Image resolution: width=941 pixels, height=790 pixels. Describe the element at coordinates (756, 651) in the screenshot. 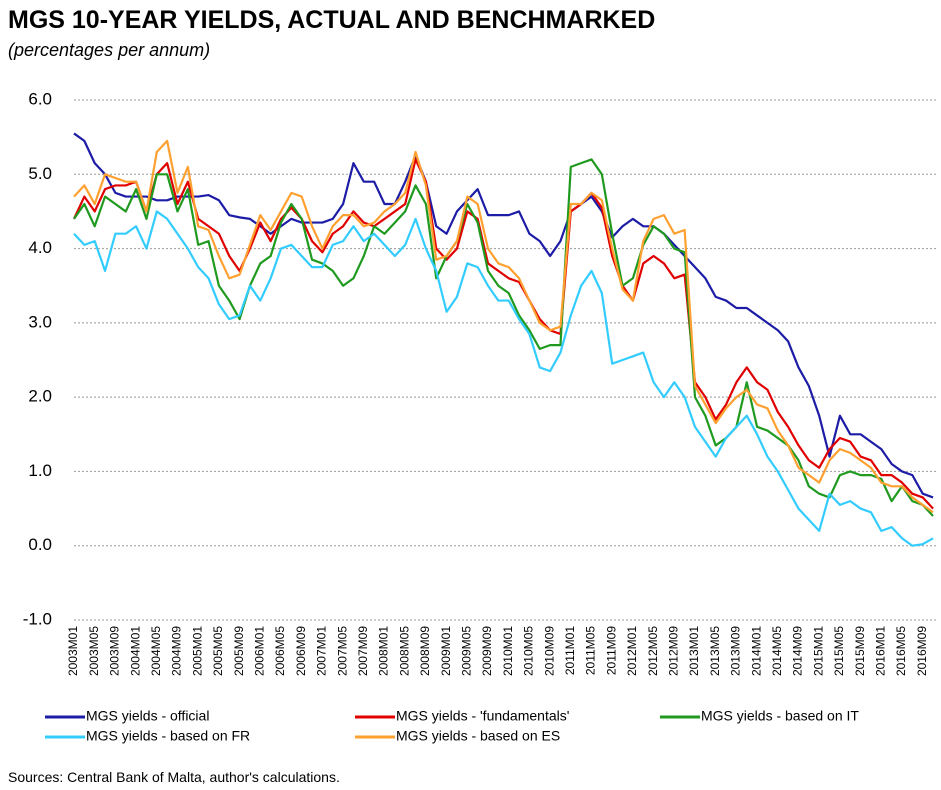

I see `x-tick-label: 2014M01` at that location.